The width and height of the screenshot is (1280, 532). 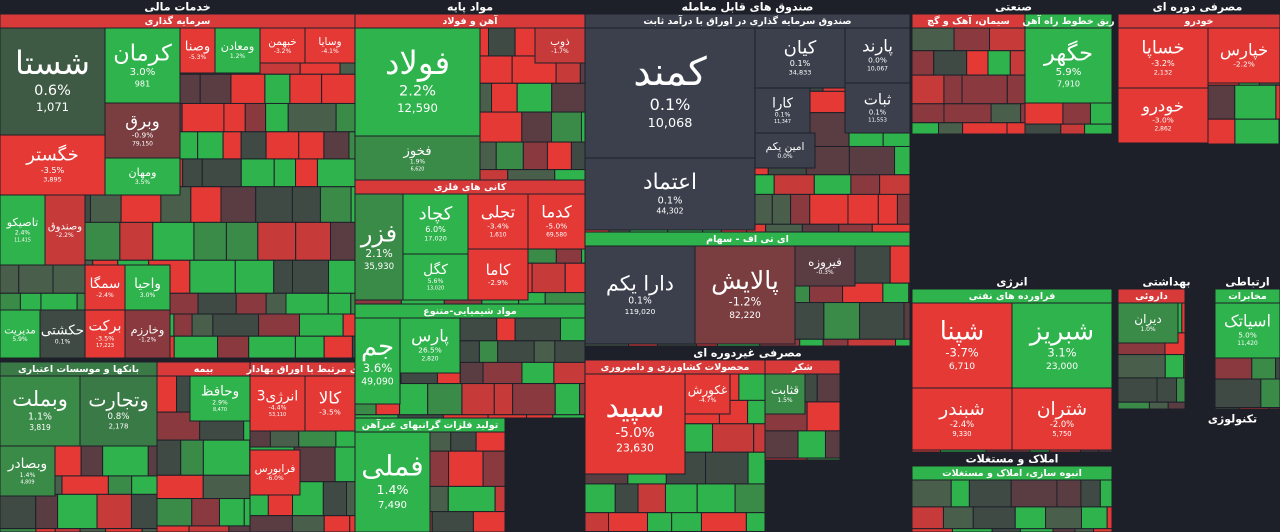 I want to click on stock-tile: فیروزه-0.3%, so click(x=825, y=266).